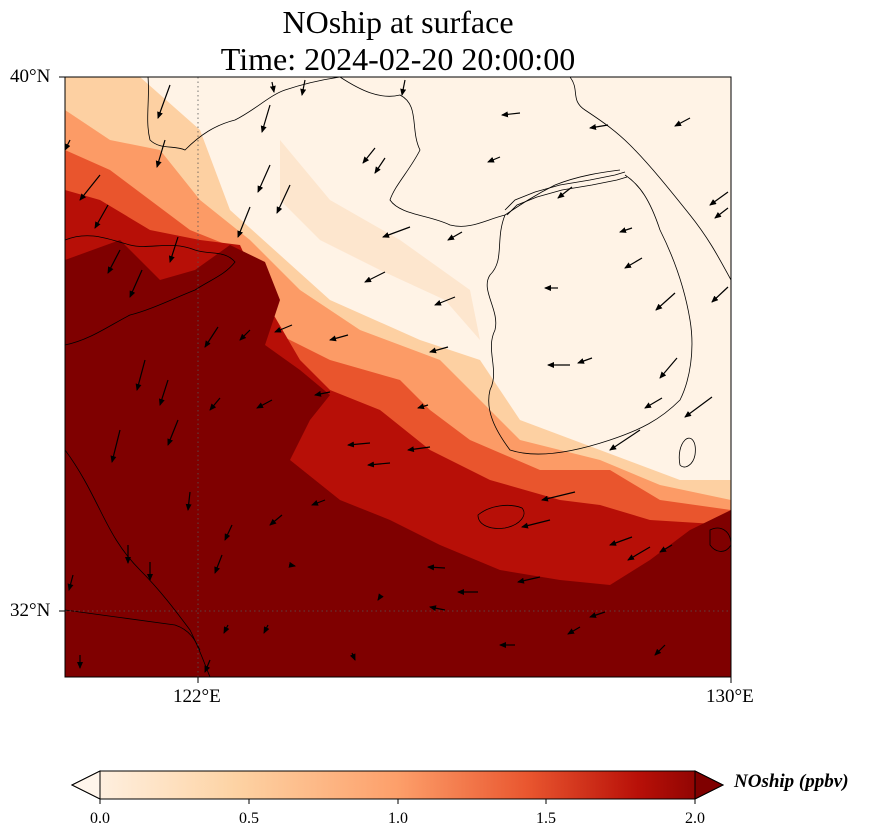 The height and width of the screenshot is (839, 870). I want to click on colorbar-tick-2: 1.0, so click(398, 818).